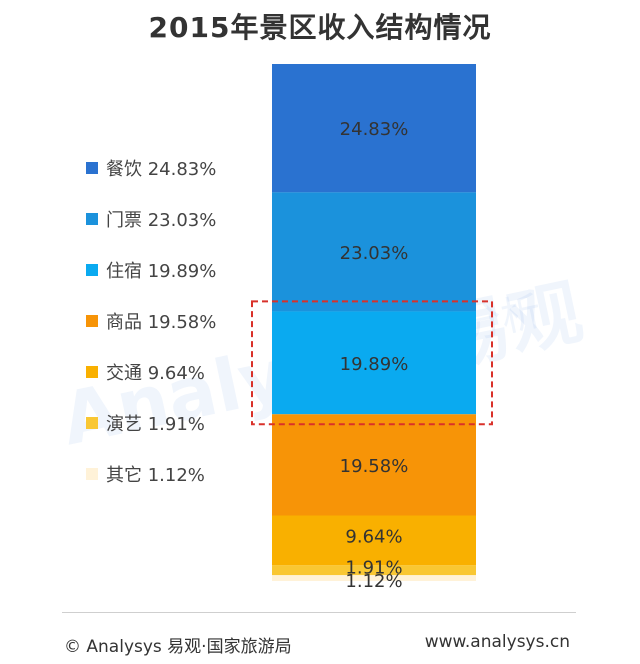 The width and height of the screenshot is (640, 664). Describe the element at coordinates (155, 424) in the screenshot. I see `legend-label: 演艺 1.91%` at that location.